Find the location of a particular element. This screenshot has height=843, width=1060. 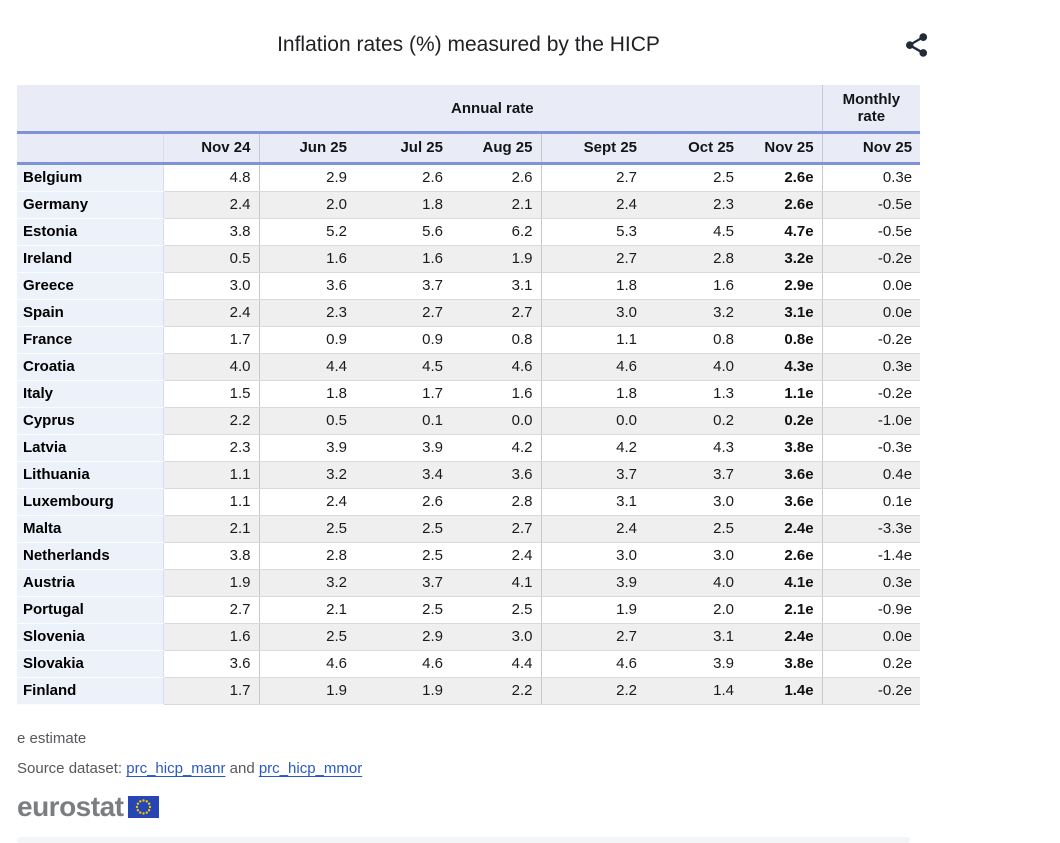

country-cell: Latvia is located at coordinates (90, 448).